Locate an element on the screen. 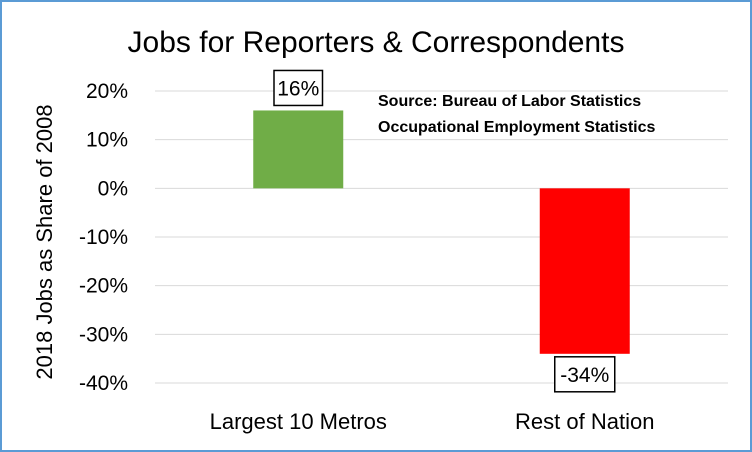 The image size is (752, 452). source-line-2: Occupational Employment Statistics is located at coordinates (517, 127).